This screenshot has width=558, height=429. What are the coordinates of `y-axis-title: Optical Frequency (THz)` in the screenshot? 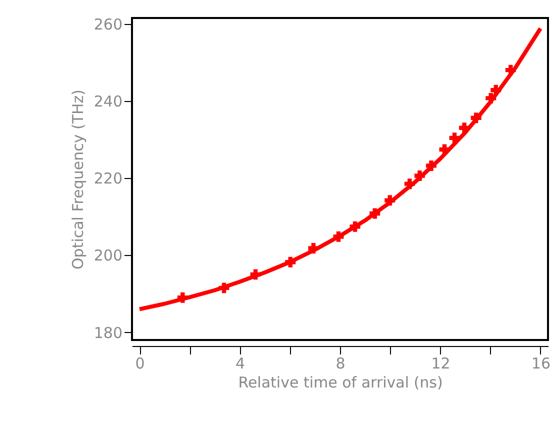 It's located at (77, 179).